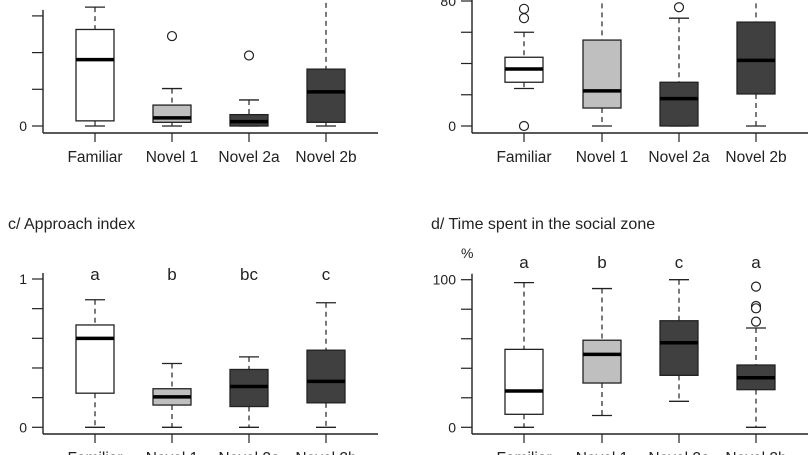 This screenshot has height=455, width=808. Describe the element at coordinates (448, 4) in the screenshot. I see `y-tick-label: 80` at that location.